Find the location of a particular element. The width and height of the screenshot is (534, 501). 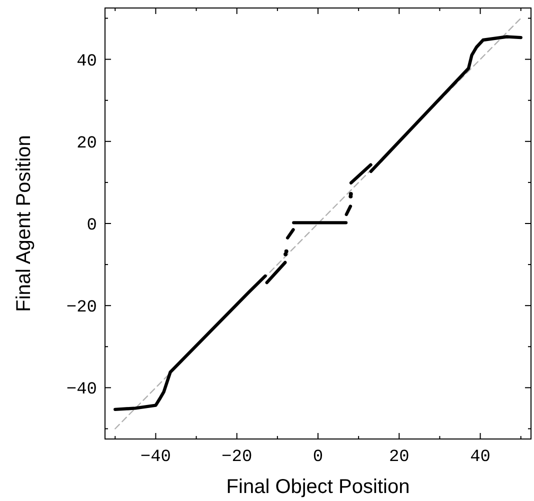

x-tick-label: −40 is located at coordinates (156, 457).